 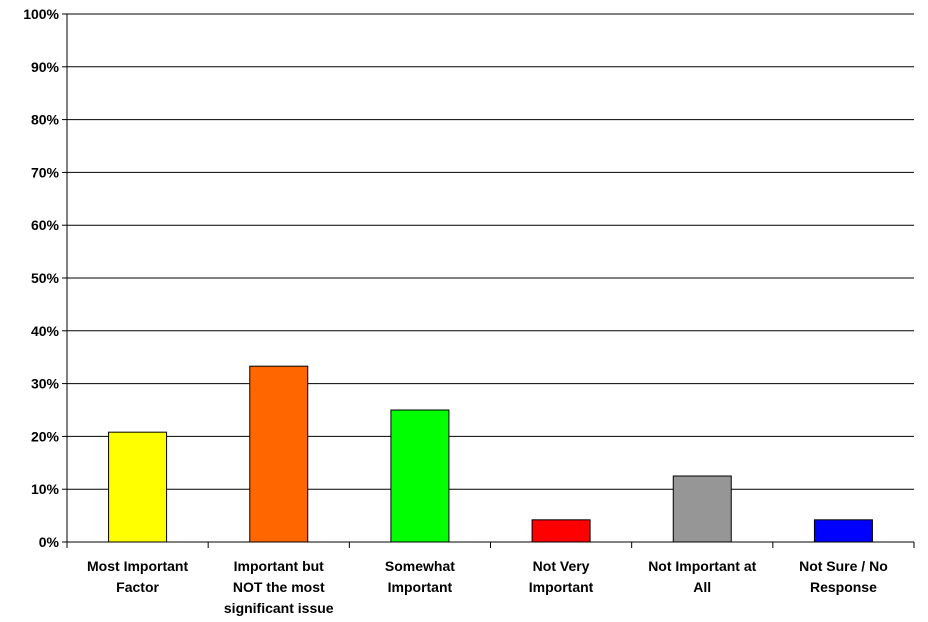 What do you see at coordinates (45, 172) in the screenshot?
I see `y-tick-label: 70%` at bounding box center [45, 172].